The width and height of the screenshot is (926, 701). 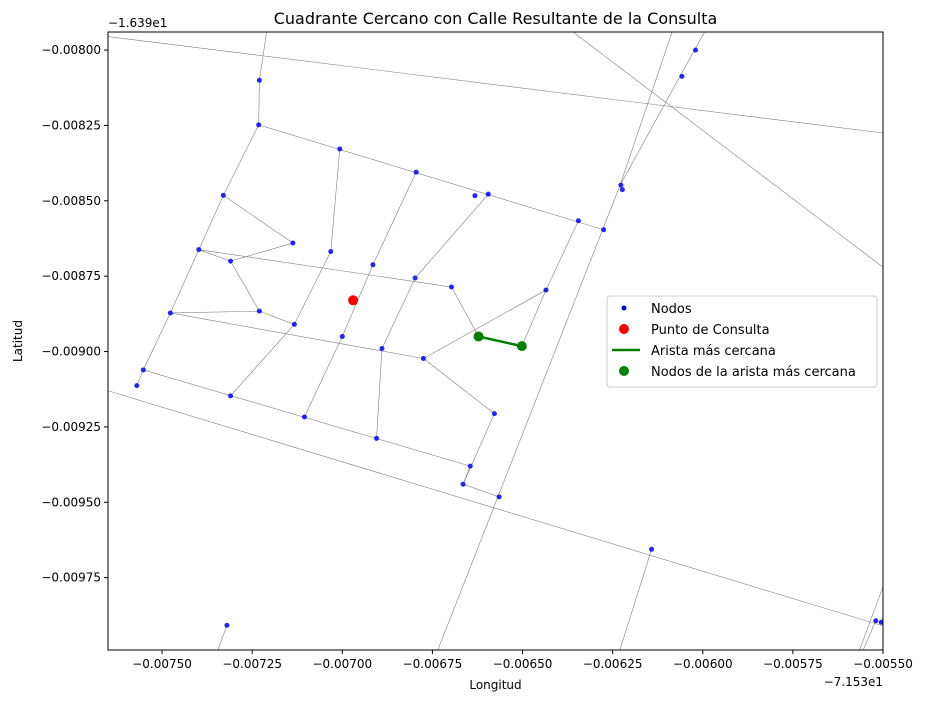 What do you see at coordinates (478, 336) in the screenshot?
I see `nearest-edge-node` at bounding box center [478, 336].